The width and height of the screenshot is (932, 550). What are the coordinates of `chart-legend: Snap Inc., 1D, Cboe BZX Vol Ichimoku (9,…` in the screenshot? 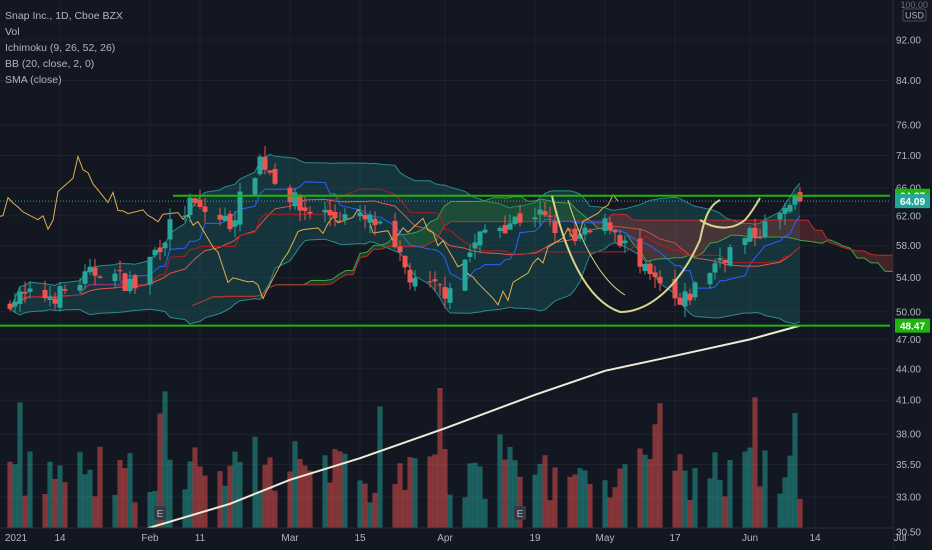 It's located at (64, 48).